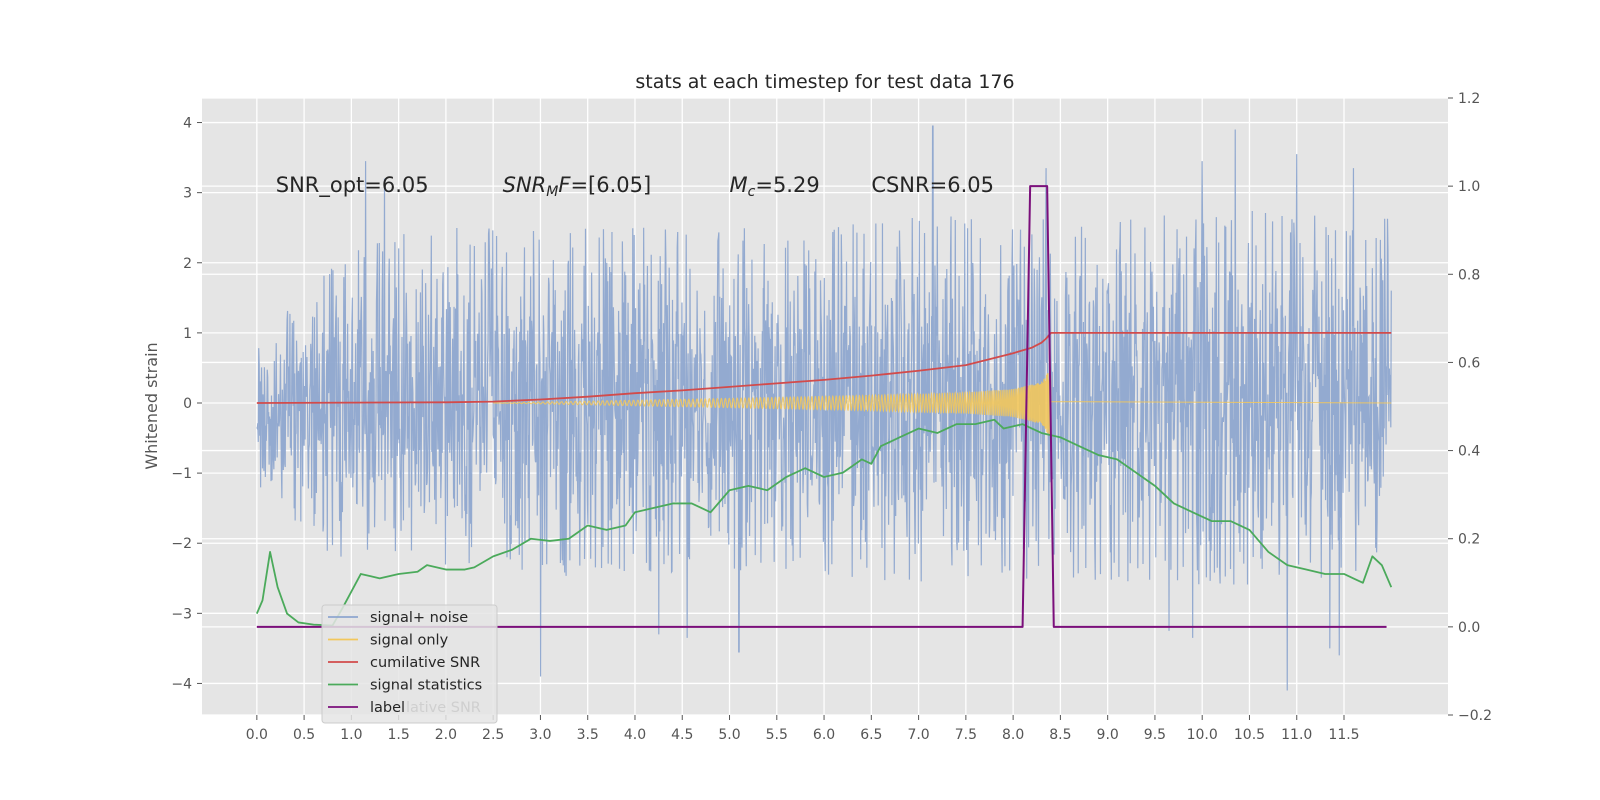 This screenshot has width=1600, height=800. I want to click on legend-faded-text: lative SNR, so click(443, 708).